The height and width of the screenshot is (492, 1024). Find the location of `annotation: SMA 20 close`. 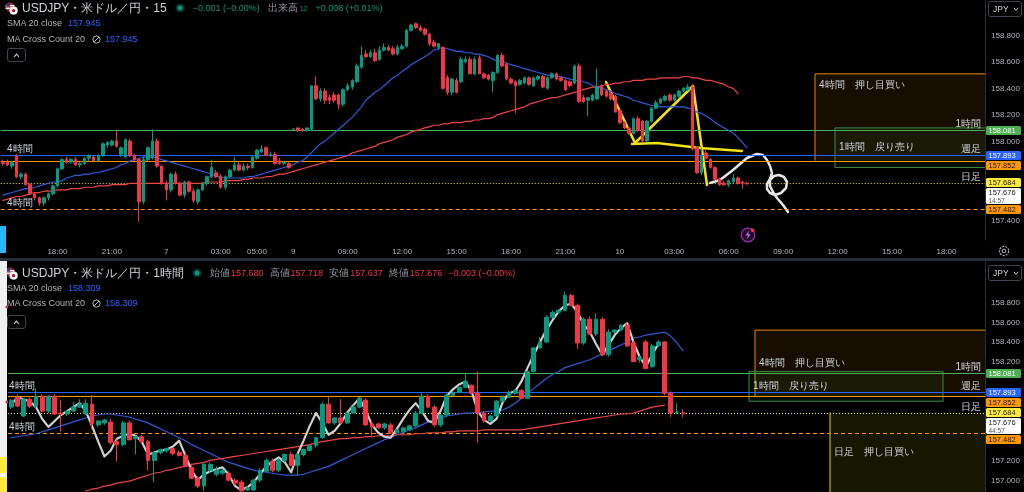

annotation: SMA 20 close is located at coordinates (35, 288).